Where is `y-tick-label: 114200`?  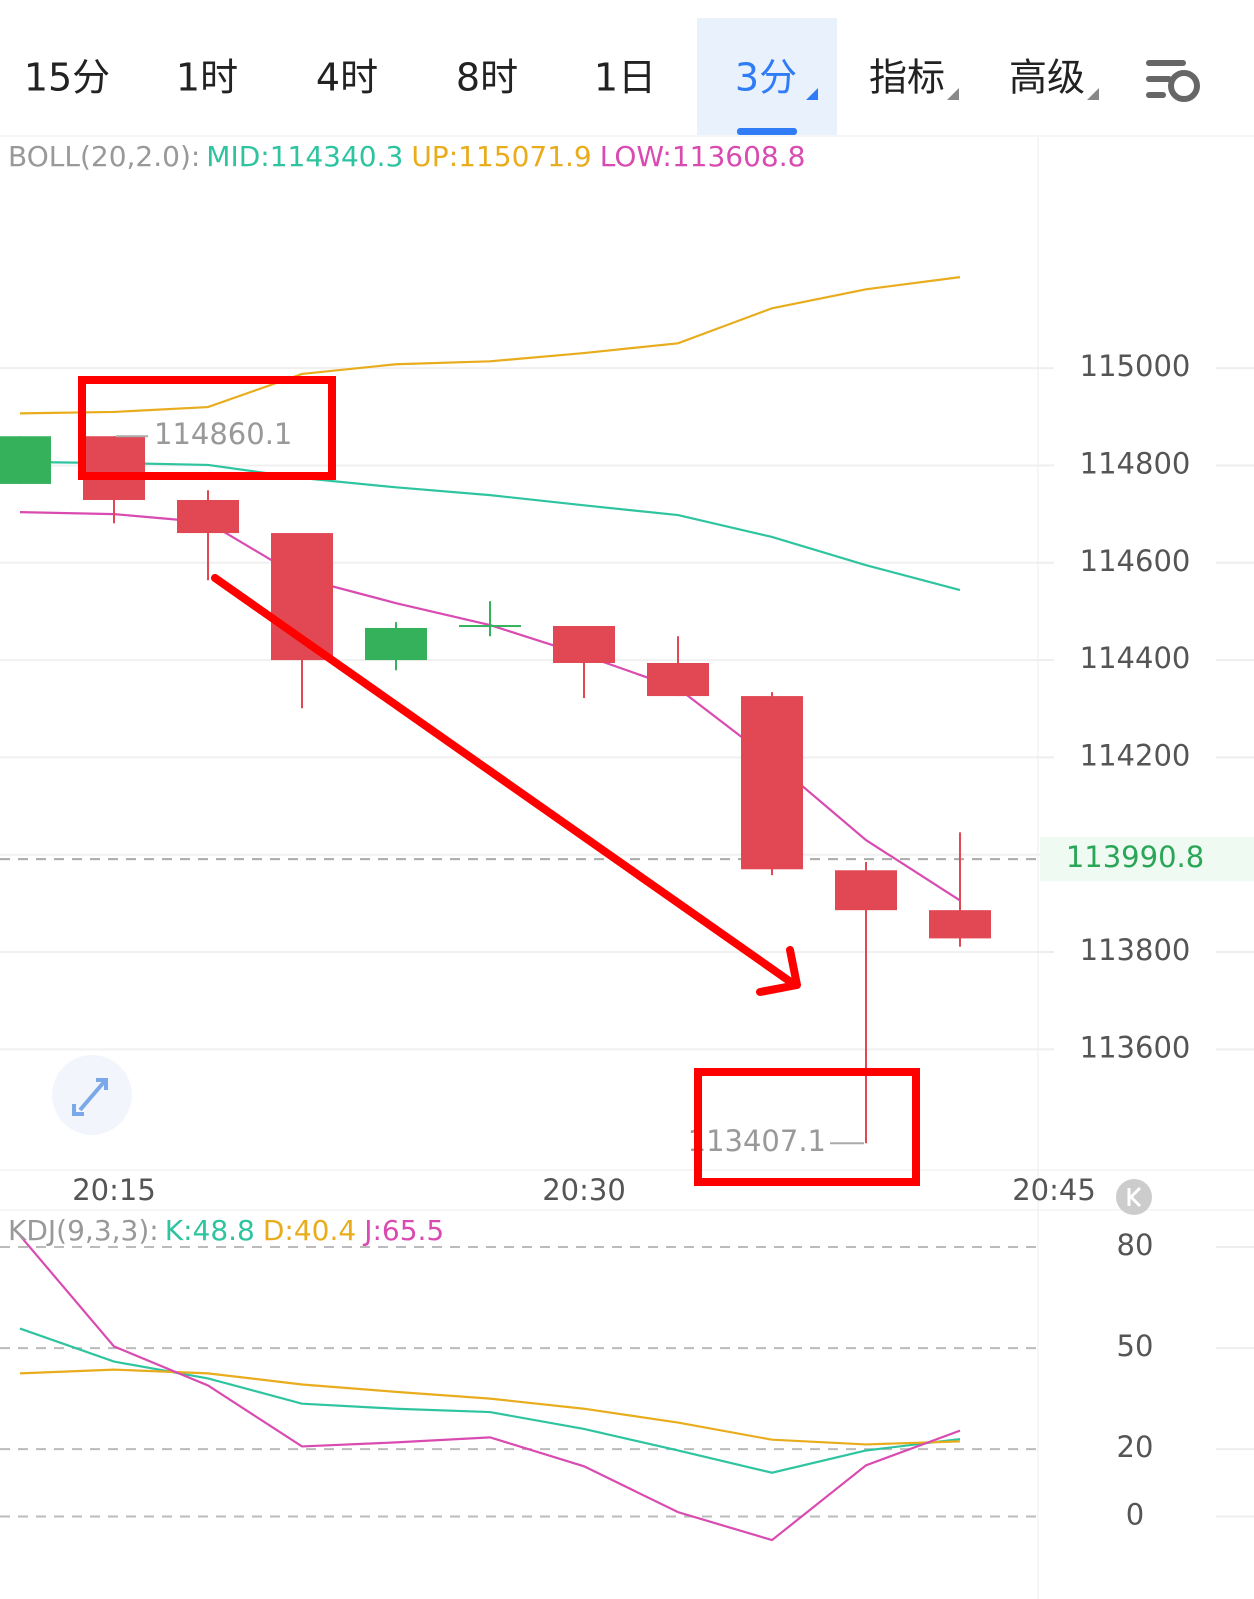 y-tick-label: 114200 is located at coordinates (1135, 755).